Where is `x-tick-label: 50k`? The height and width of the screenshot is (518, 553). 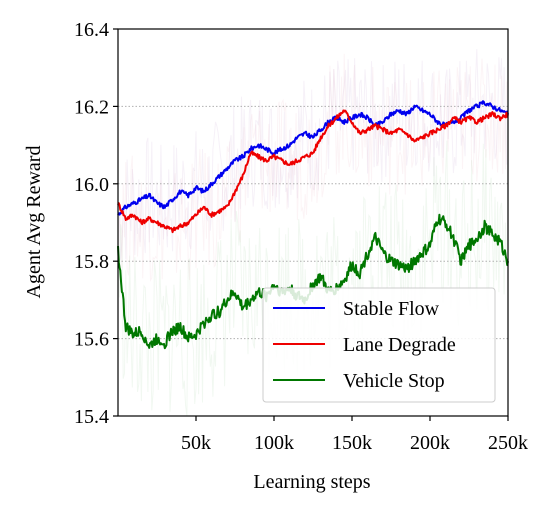 x-tick-label: 50k is located at coordinates (196, 443).